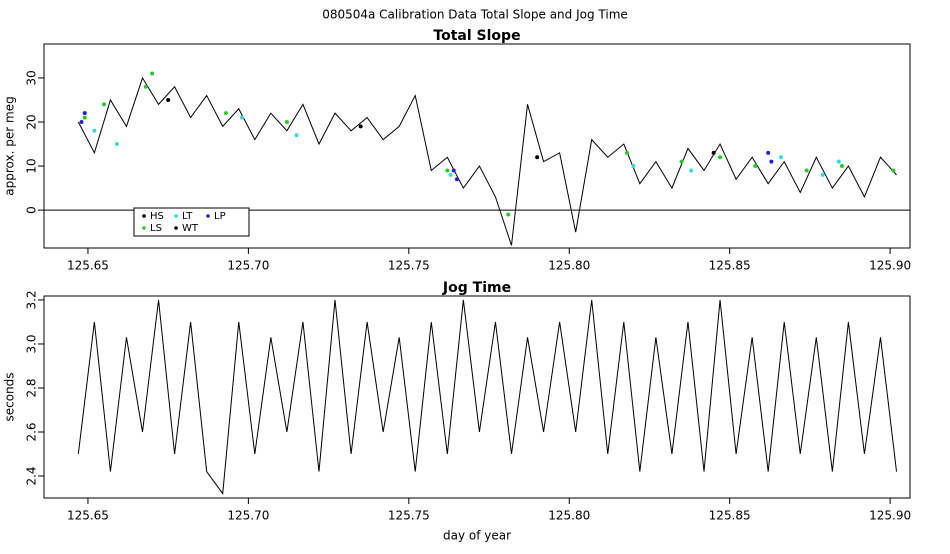 The height and width of the screenshot is (554, 950). Describe the element at coordinates (10, 396) in the screenshot. I see `y-axis-label: seconds` at that location.